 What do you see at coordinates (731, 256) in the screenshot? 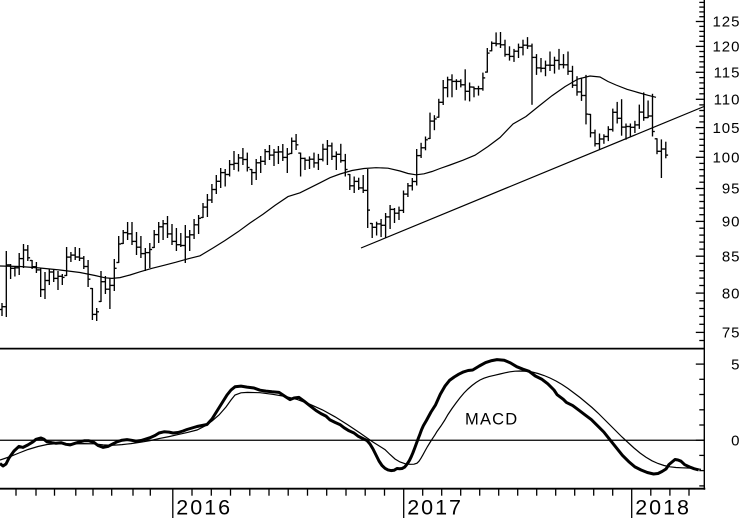
I see `svg-text: 85` at bounding box center [731, 256].